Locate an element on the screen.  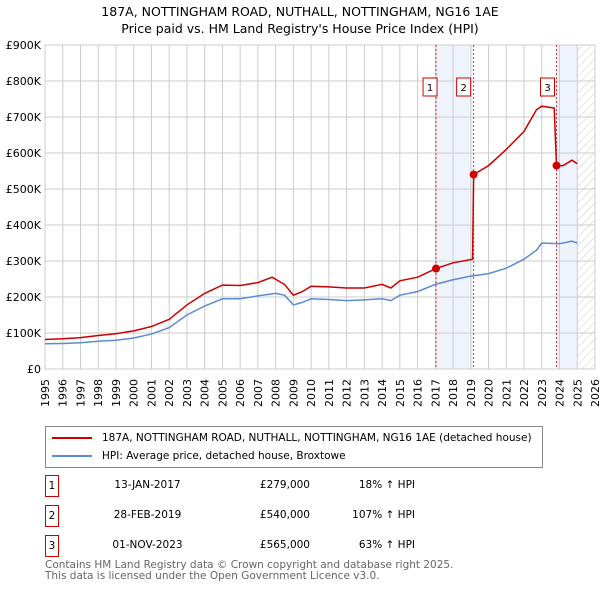
x-tick-label: 1997 is located at coordinates (80, 393).